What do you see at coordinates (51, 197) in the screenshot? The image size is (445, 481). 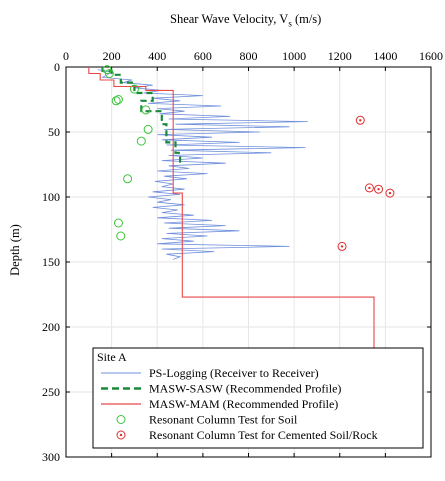 I see `y-tick-label: 100` at bounding box center [51, 197].